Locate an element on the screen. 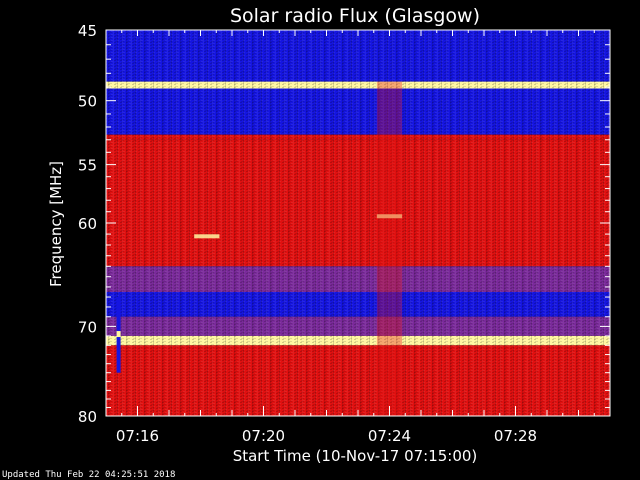 This screenshot has width=640, height=480. x-tick-label-3: 07:28 is located at coordinates (515, 436).